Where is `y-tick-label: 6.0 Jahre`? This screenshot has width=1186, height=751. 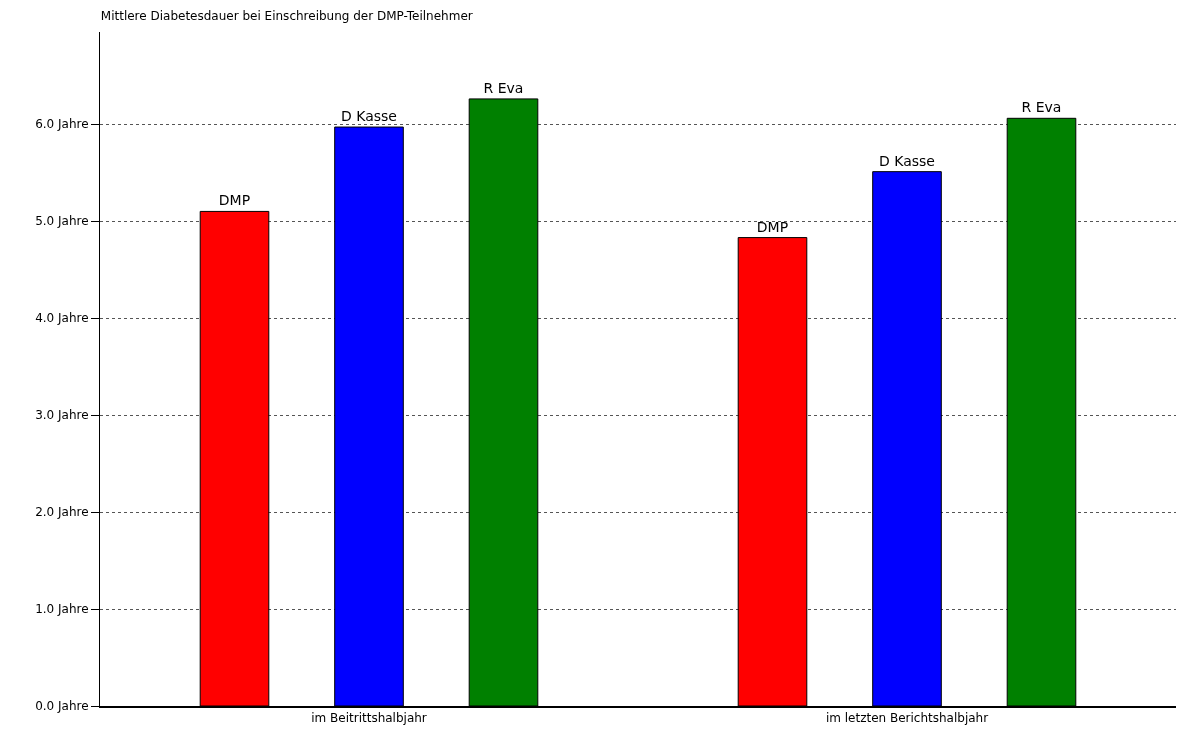
y-tick-label: 6.0 Jahre is located at coordinates (62, 124).